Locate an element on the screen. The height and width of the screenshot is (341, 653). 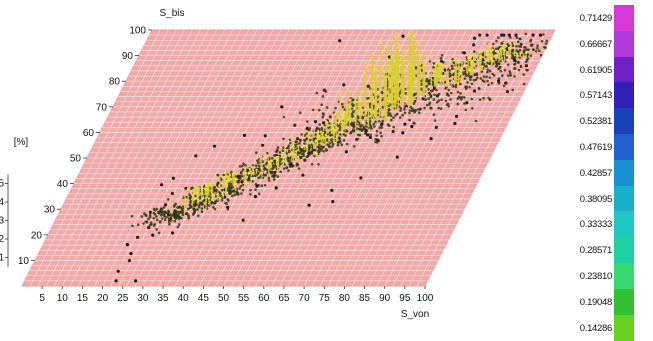
z-axis-label: [%] is located at coordinates (21, 142).